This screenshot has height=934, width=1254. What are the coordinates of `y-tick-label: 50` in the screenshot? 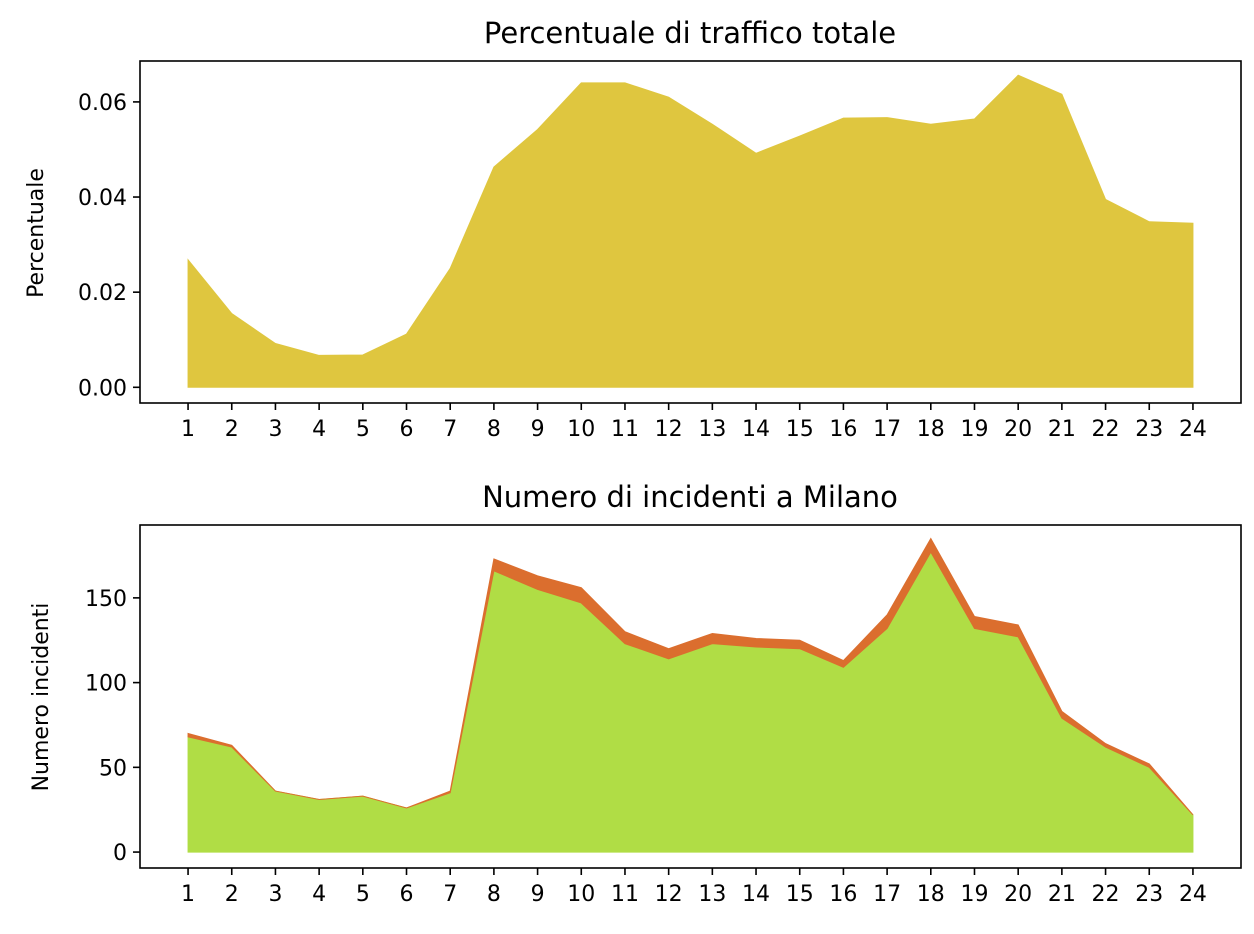 It's located at (113, 768).